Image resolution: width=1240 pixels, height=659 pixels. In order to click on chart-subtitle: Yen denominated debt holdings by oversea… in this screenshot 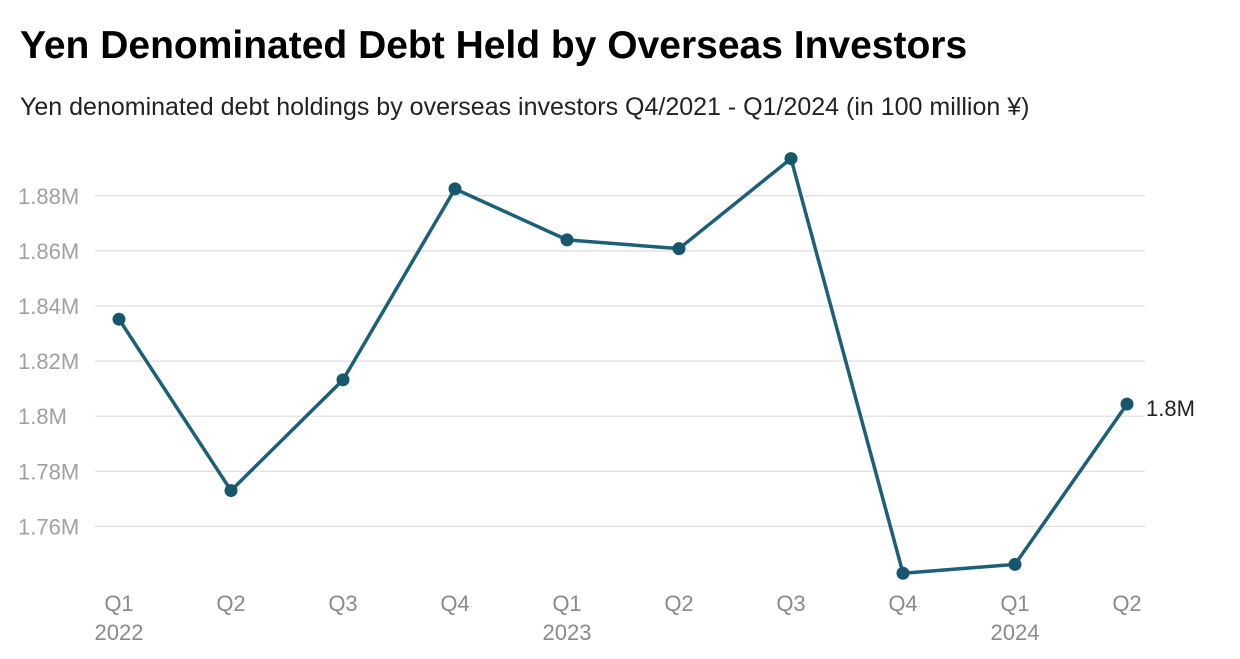, I will do `click(525, 107)`.